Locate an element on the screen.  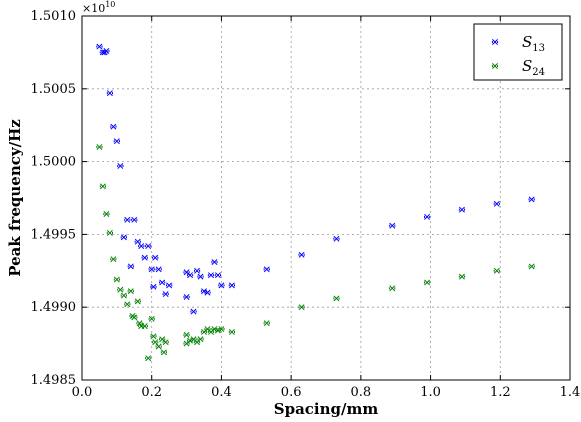
x-axis-label: Spacing/mm is located at coordinates (326, 409).